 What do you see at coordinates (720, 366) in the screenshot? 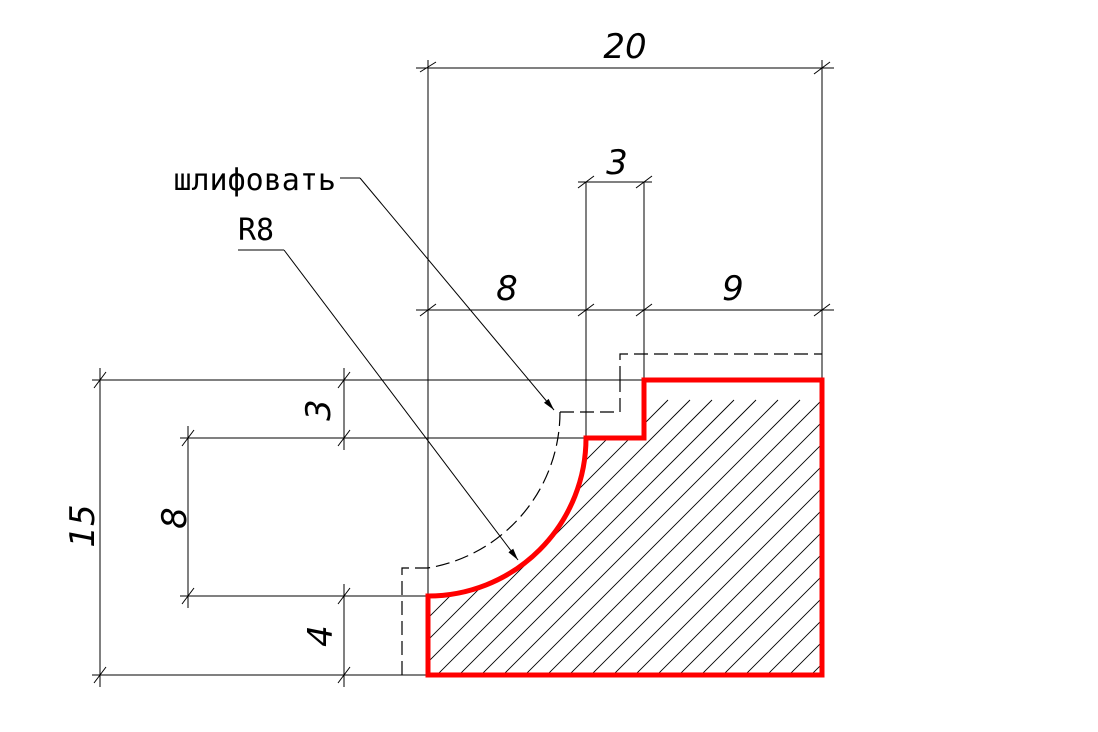
I see `blank-top-outline` at bounding box center [720, 366].